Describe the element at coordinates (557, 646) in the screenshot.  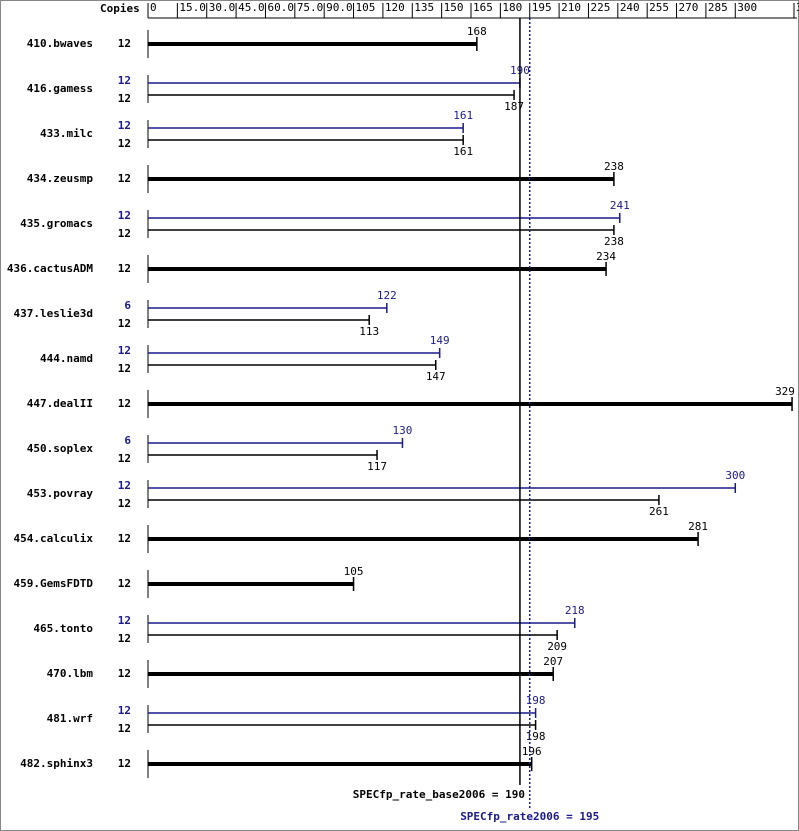
I see `value-label: 209` at that location.